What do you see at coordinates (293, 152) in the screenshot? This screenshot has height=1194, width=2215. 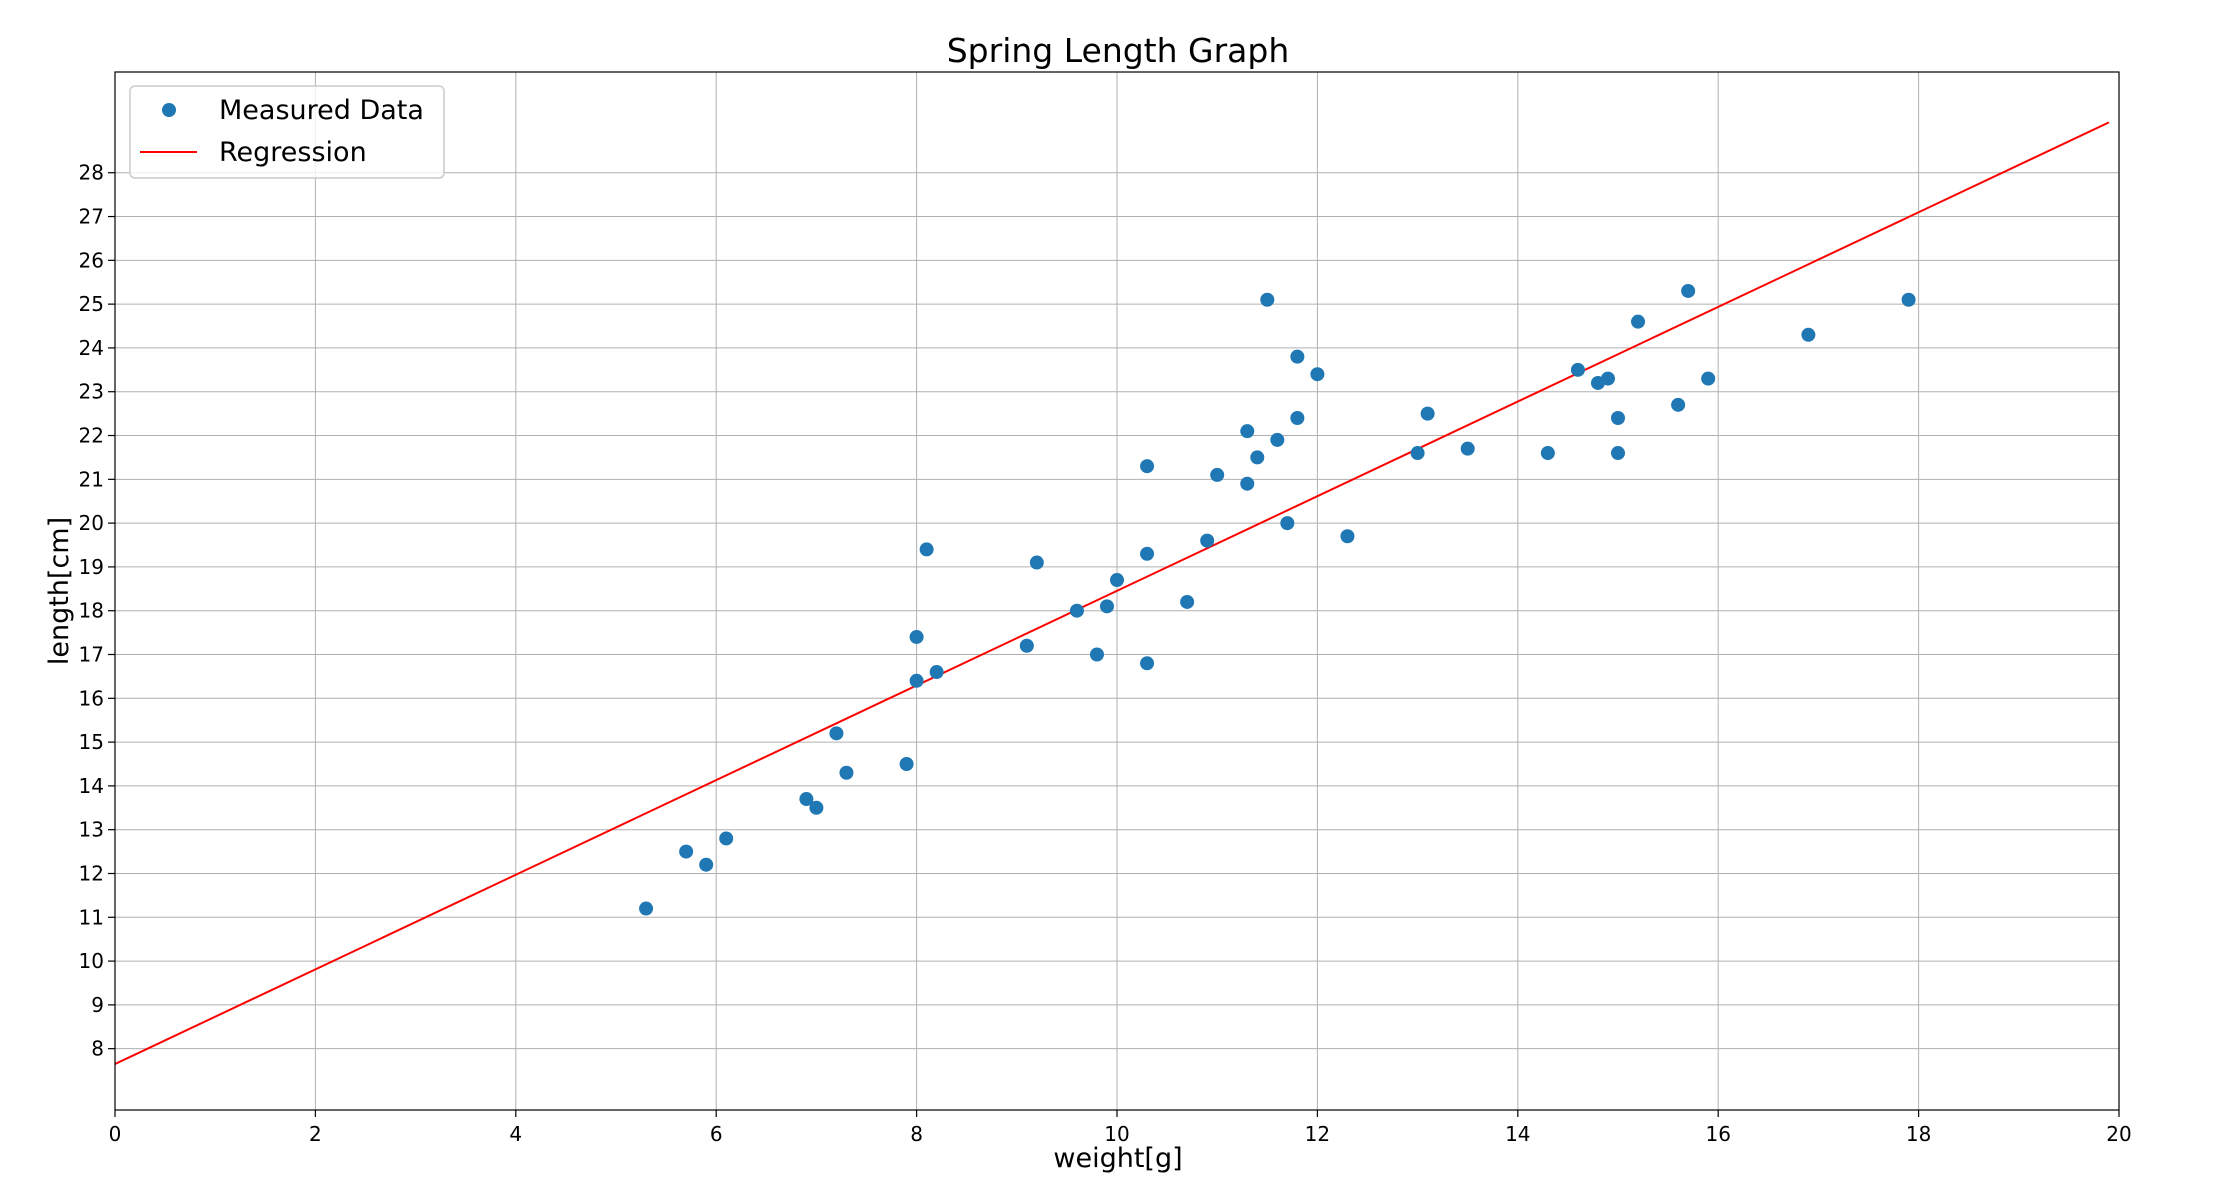 I see `legend-label-regression: Regression` at bounding box center [293, 152].